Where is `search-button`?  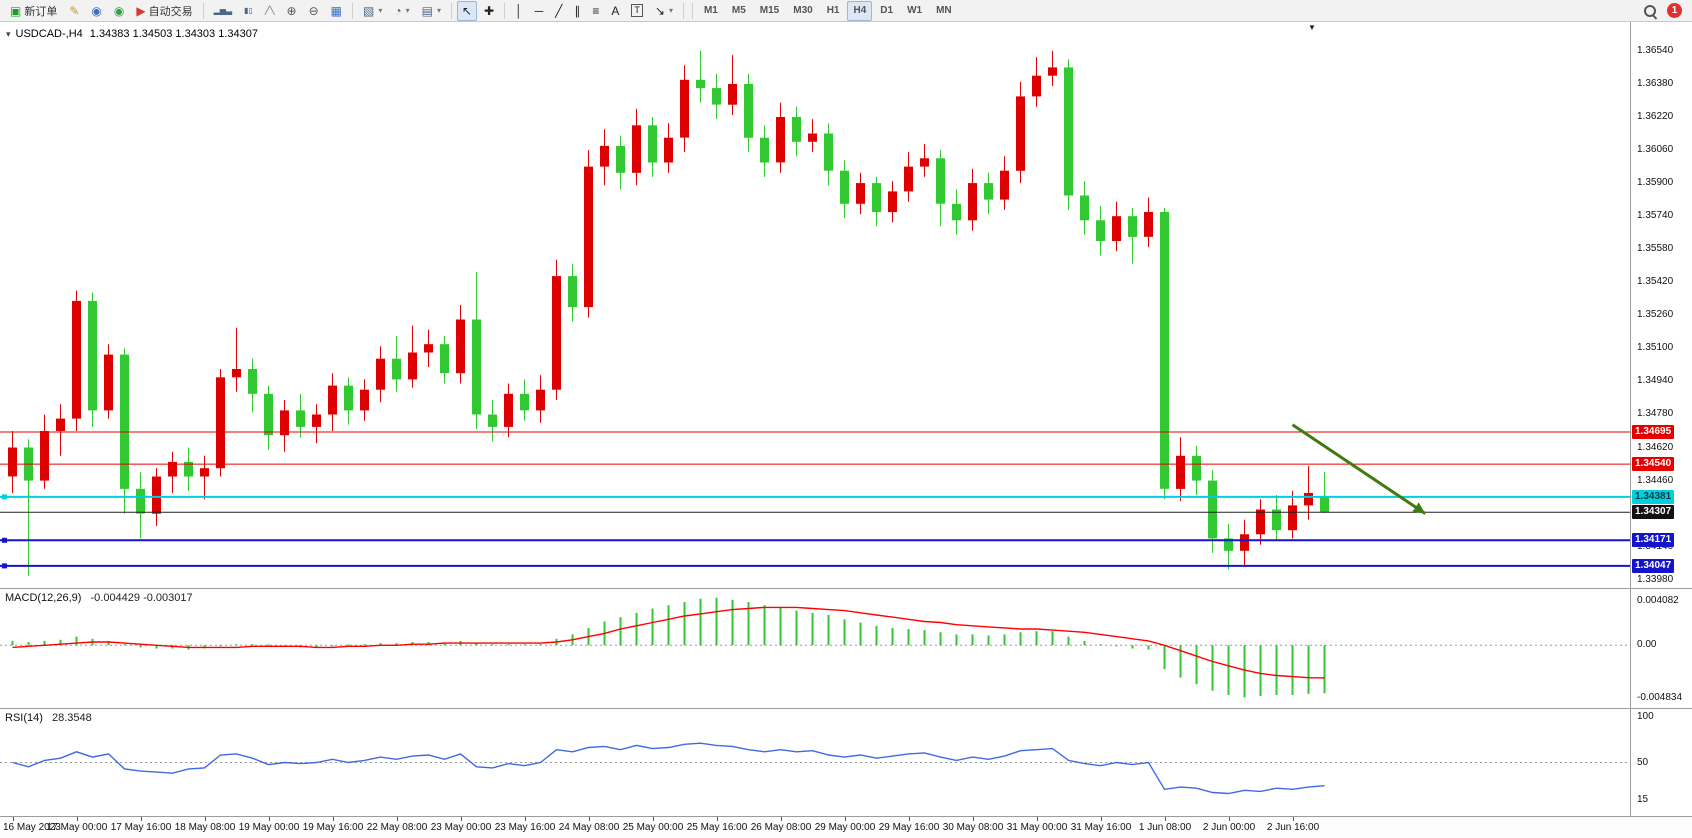 search-button is located at coordinates (1650, 11).